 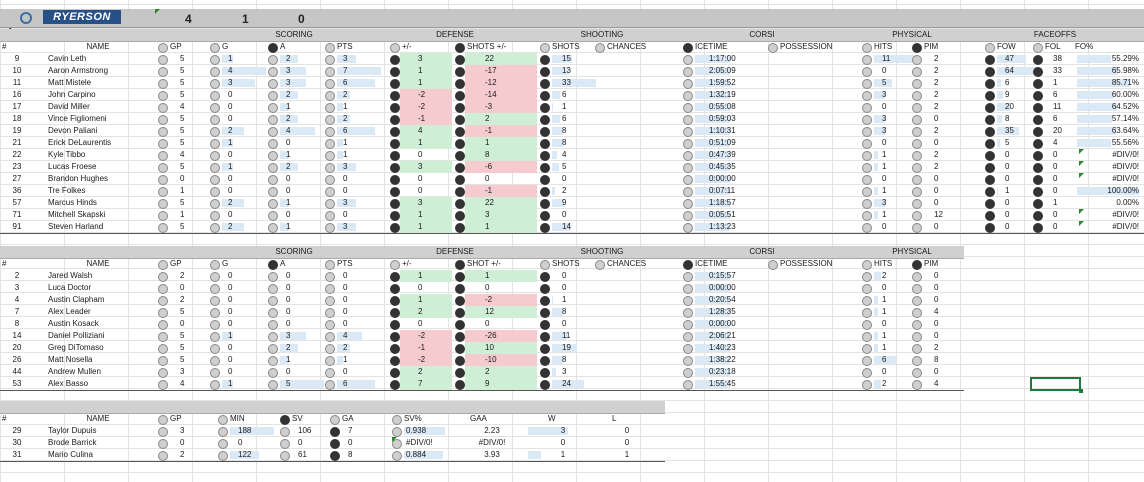 I want to click on player-name: John Carpino, so click(x=72, y=94).